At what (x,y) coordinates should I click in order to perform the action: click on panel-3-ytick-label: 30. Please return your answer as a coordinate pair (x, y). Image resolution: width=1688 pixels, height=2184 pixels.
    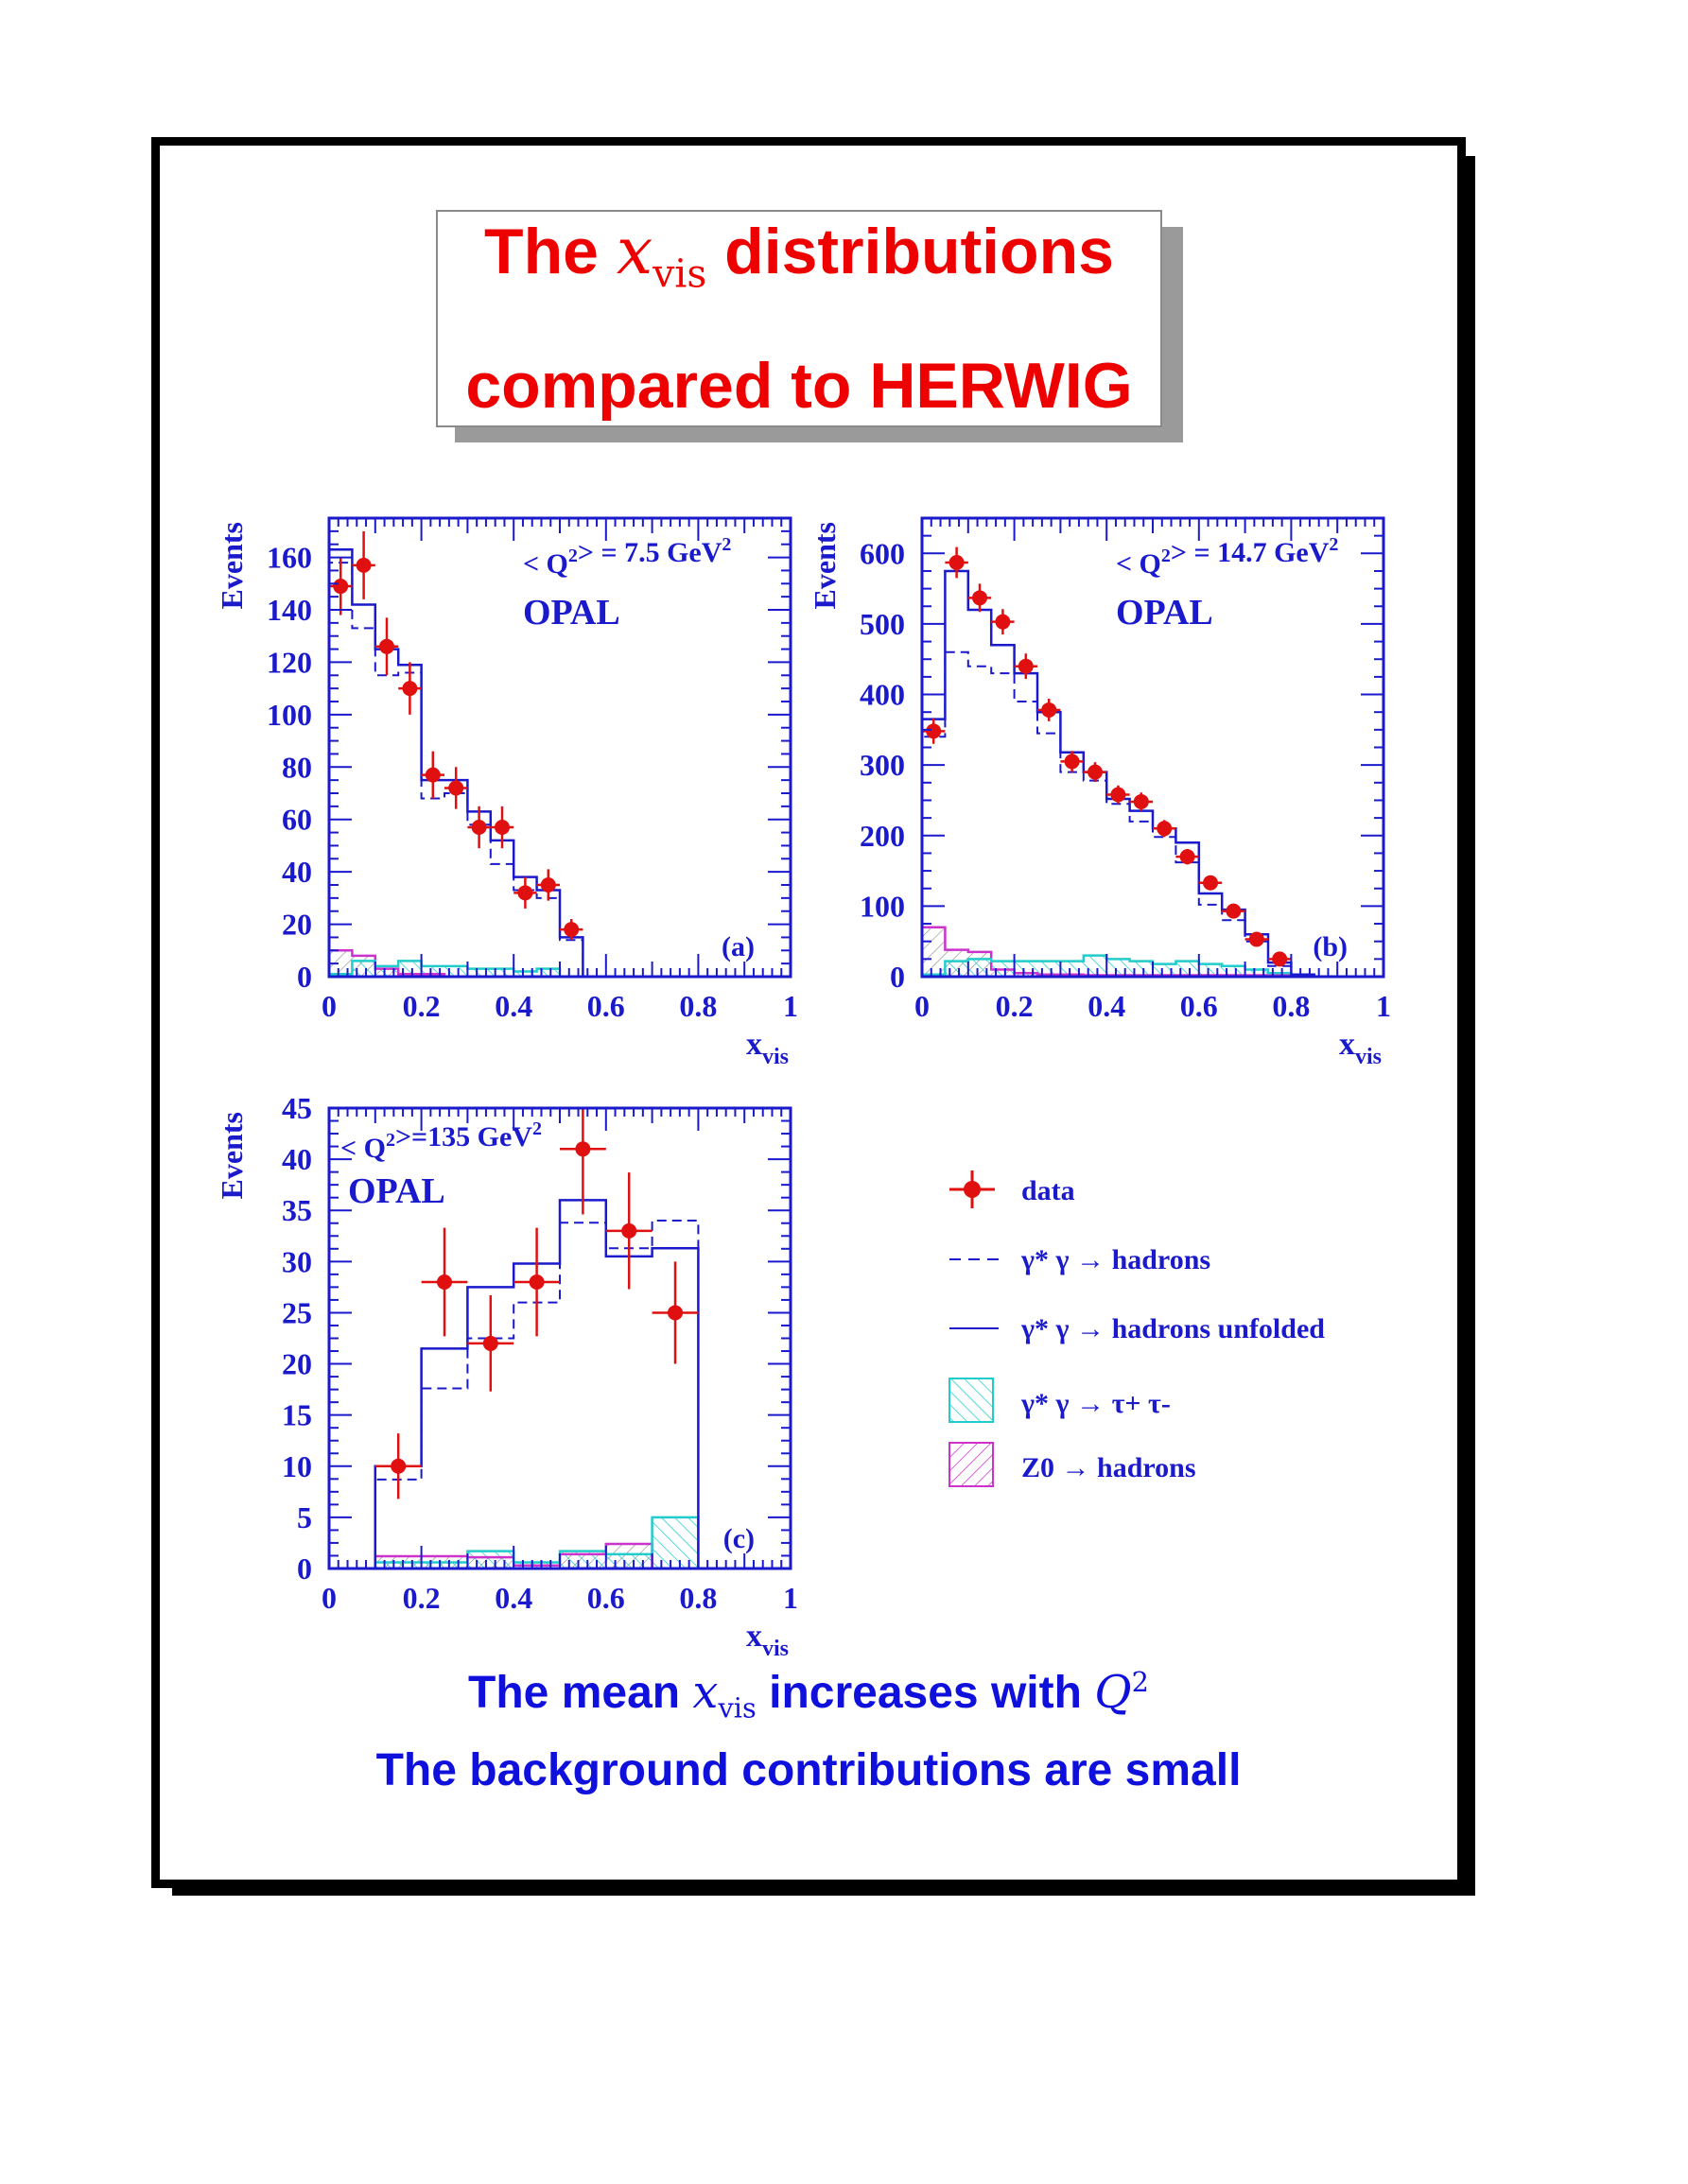
    Looking at the image, I should click on (297, 1261).